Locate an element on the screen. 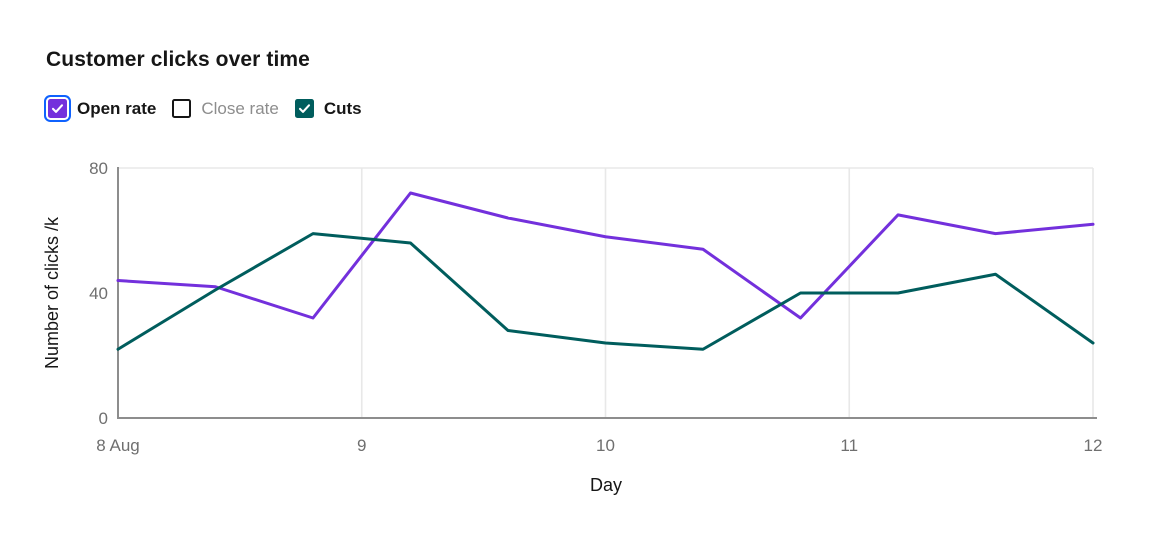 The height and width of the screenshot is (546, 1152). legend-label-close-rate: Close rate is located at coordinates (240, 108).